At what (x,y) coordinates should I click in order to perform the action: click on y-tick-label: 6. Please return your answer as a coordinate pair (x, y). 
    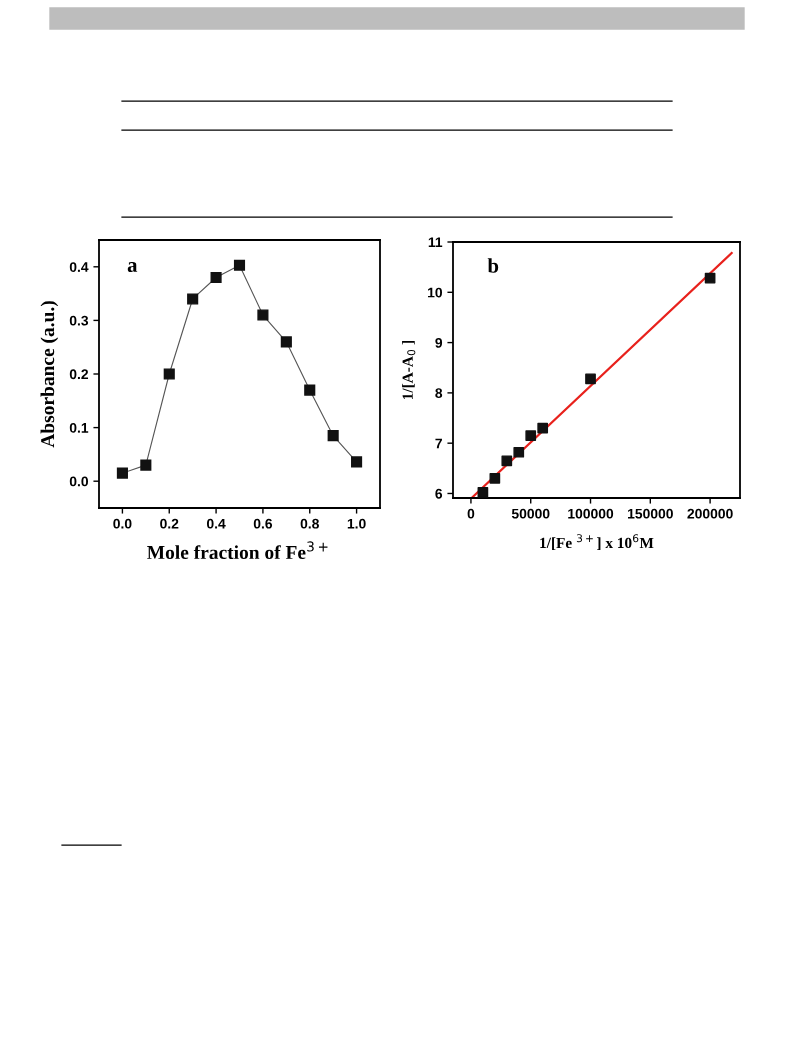
    Looking at the image, I should click on (439, 493).